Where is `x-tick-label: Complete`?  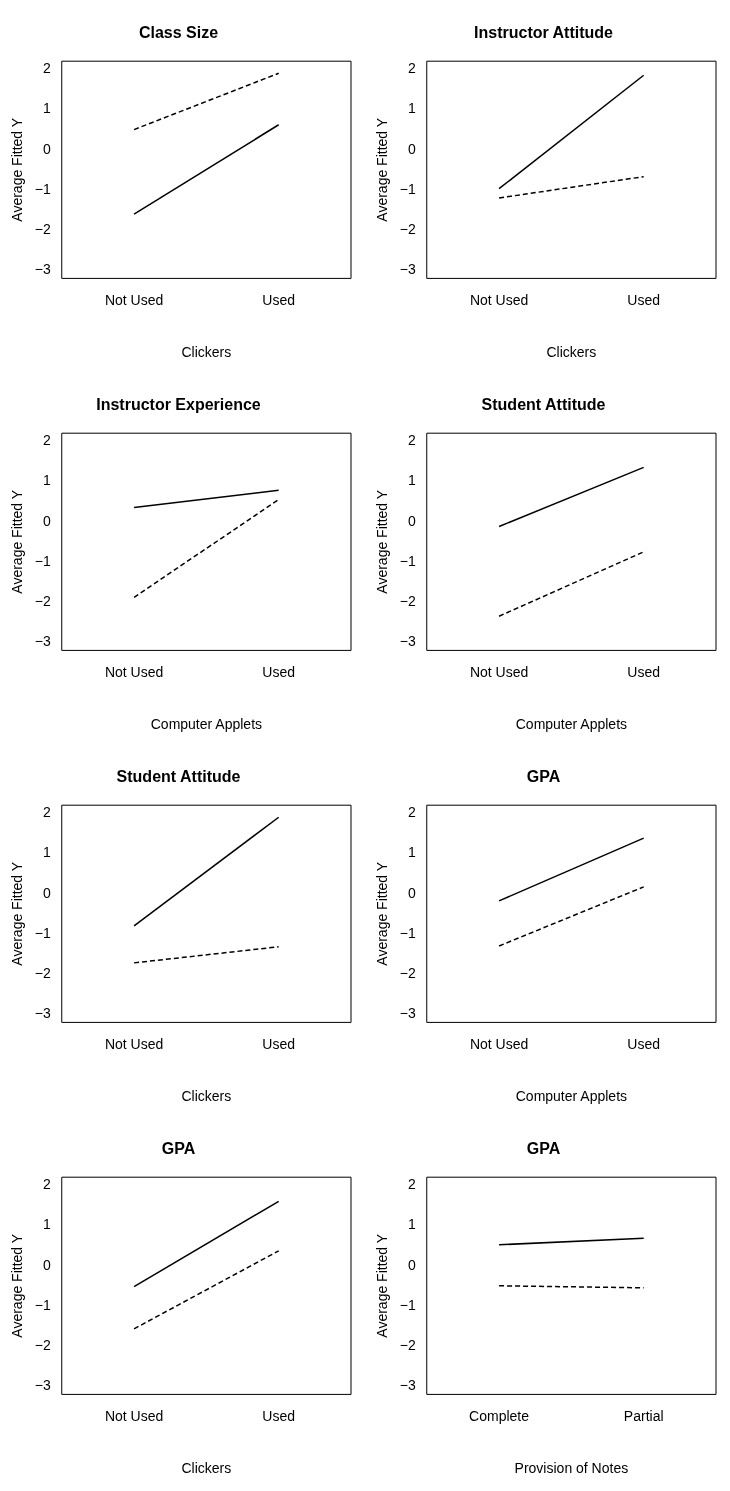 x-tick-label: Complete is located at coordinates (499, 1415).